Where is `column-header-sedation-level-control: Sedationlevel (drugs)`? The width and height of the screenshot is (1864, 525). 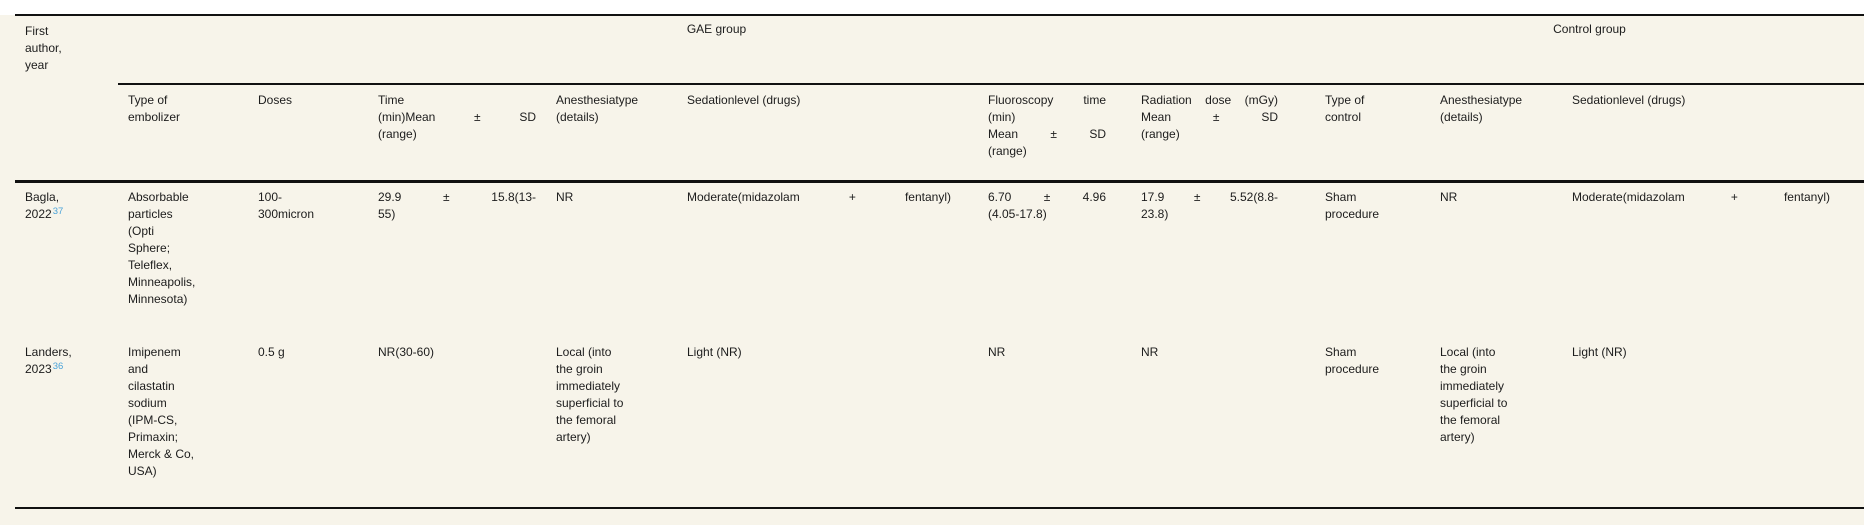
column-header-sedation-level-control: Sedationlevel (drugs) is located at coordinates (1629, 100).